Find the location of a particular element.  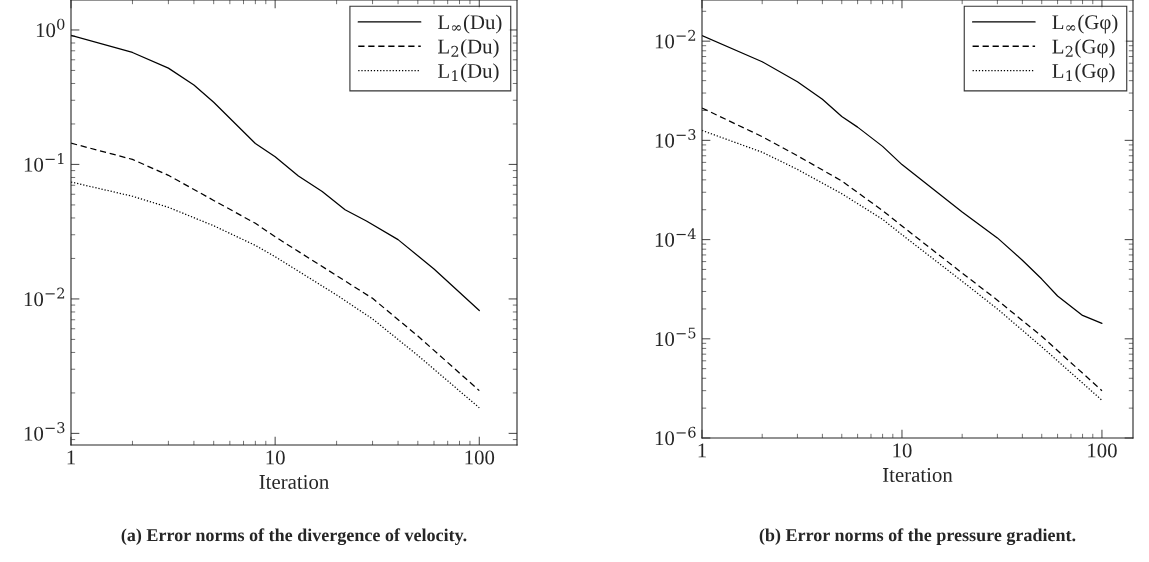

y-tick-label: 10$^{−1}$ is located at coordinates (44, 162).